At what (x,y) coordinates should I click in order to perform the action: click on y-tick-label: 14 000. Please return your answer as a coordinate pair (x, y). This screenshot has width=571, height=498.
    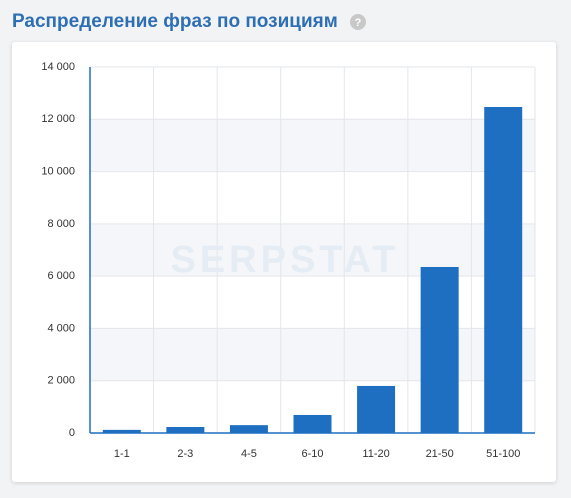
    Looking at the image, I should click on (58, 67).